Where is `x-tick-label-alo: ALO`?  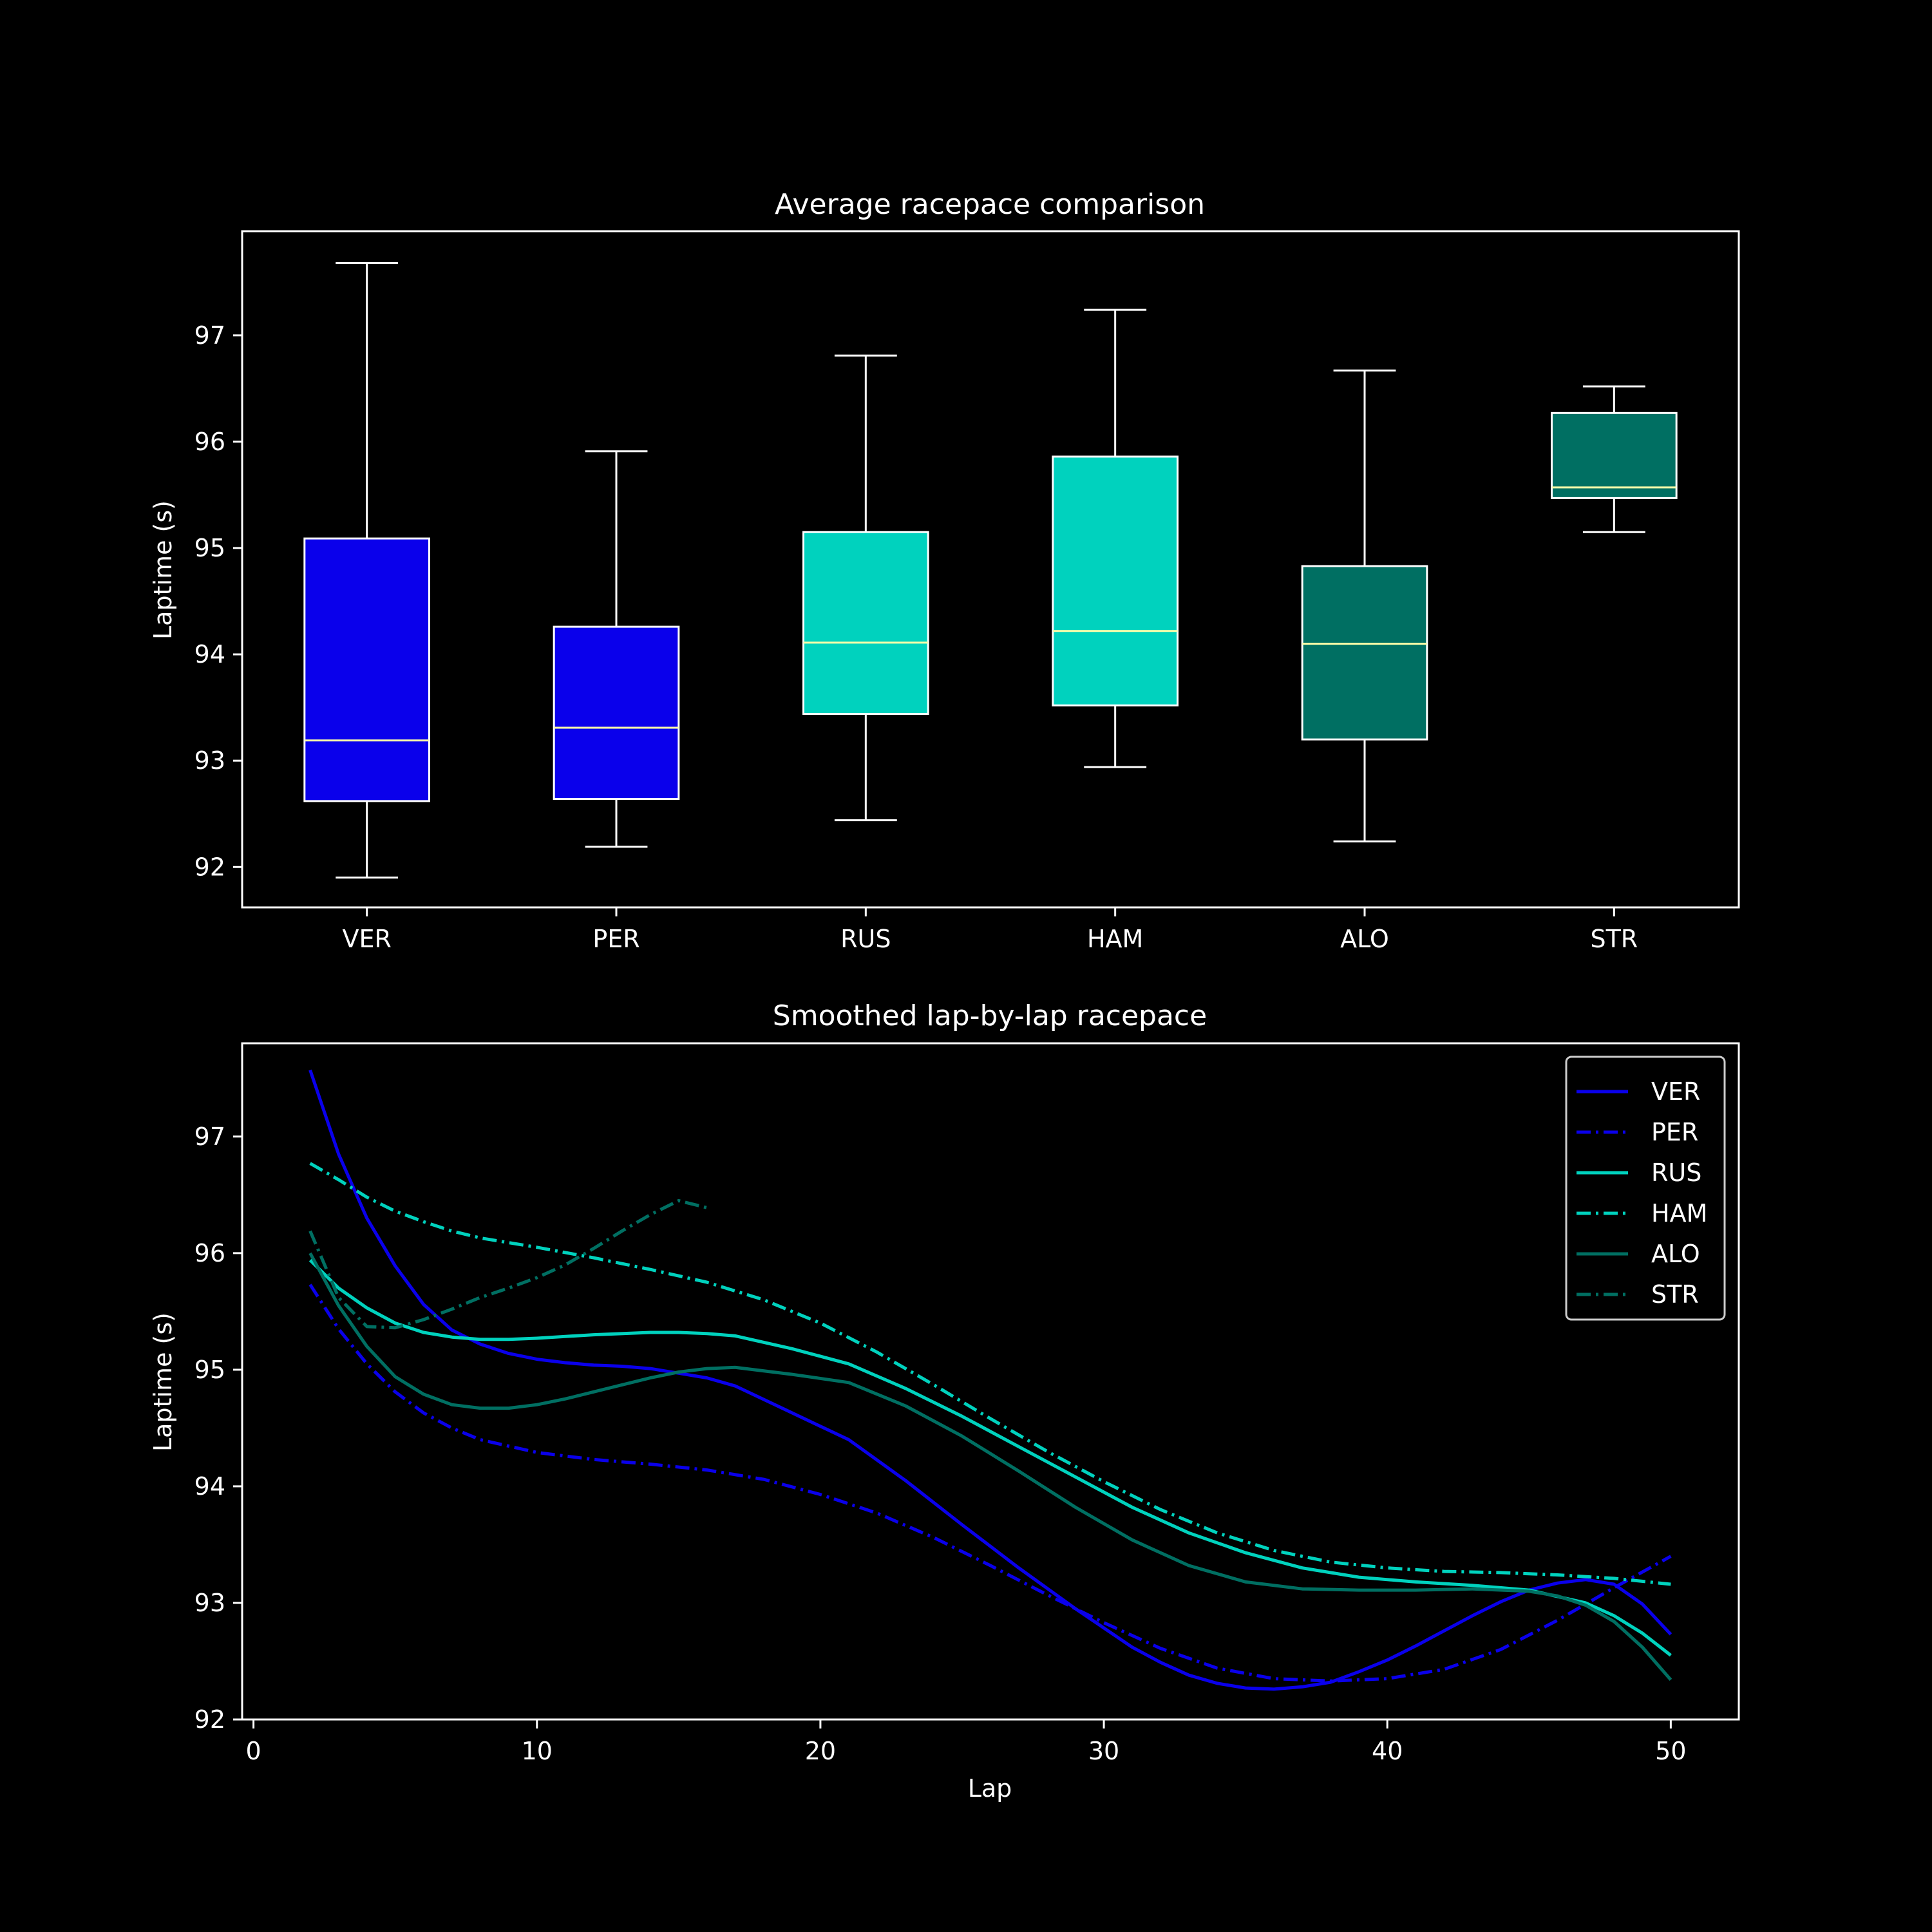
x-tick-label-alo: ALO is located at coordinates (1364, 939).